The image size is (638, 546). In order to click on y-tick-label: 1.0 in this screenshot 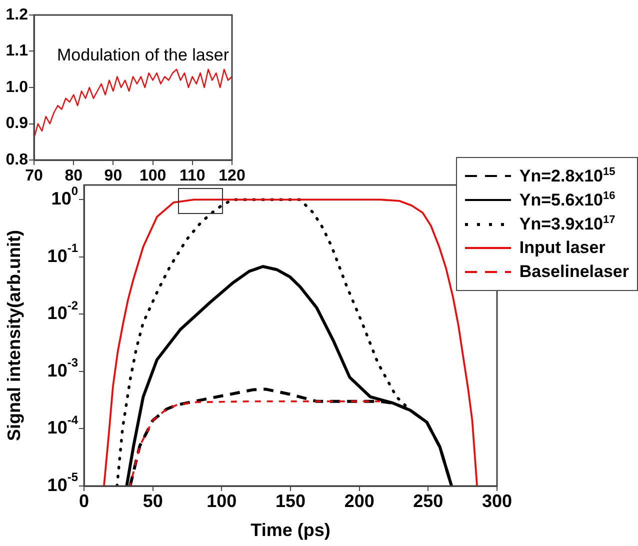, I will do `click(17, 87)`.